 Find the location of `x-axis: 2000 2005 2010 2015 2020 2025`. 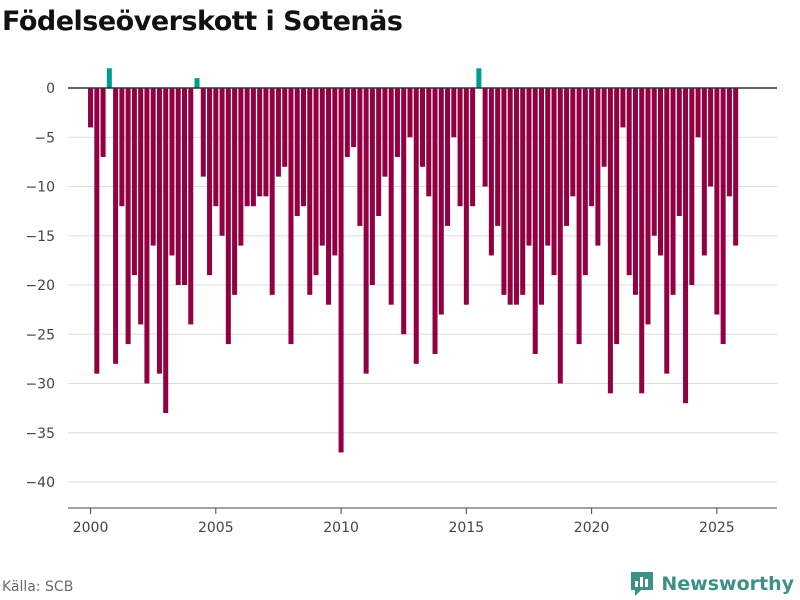

x-axis: 2000 2005 2010 2015 2020 2025 is located at coordinates (422, 521).